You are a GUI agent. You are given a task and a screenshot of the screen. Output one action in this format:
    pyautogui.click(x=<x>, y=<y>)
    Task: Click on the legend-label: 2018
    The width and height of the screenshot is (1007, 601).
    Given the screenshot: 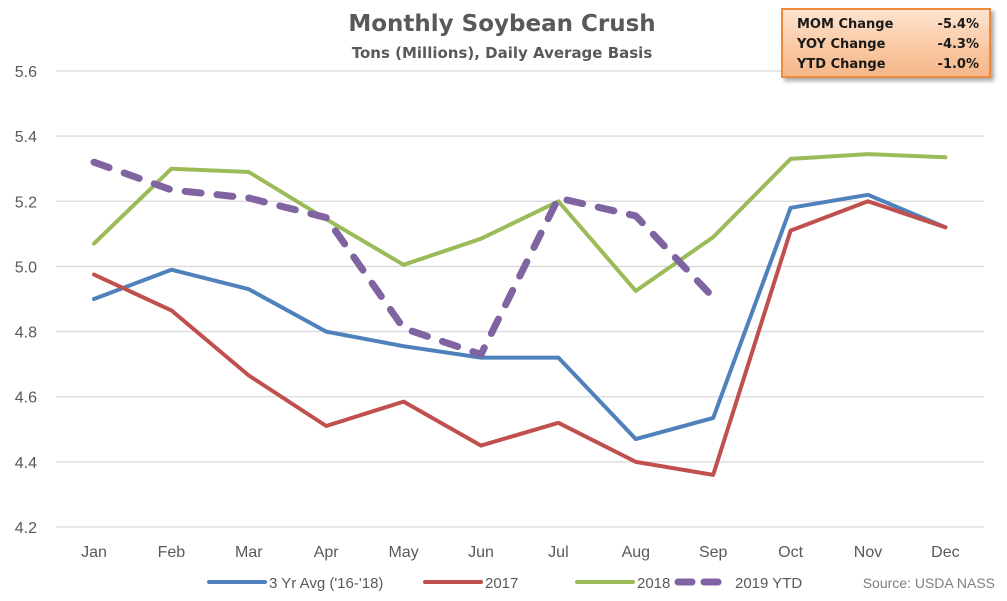 What is the action you would take?
    pyautogui.click(x=653, y=583)
    